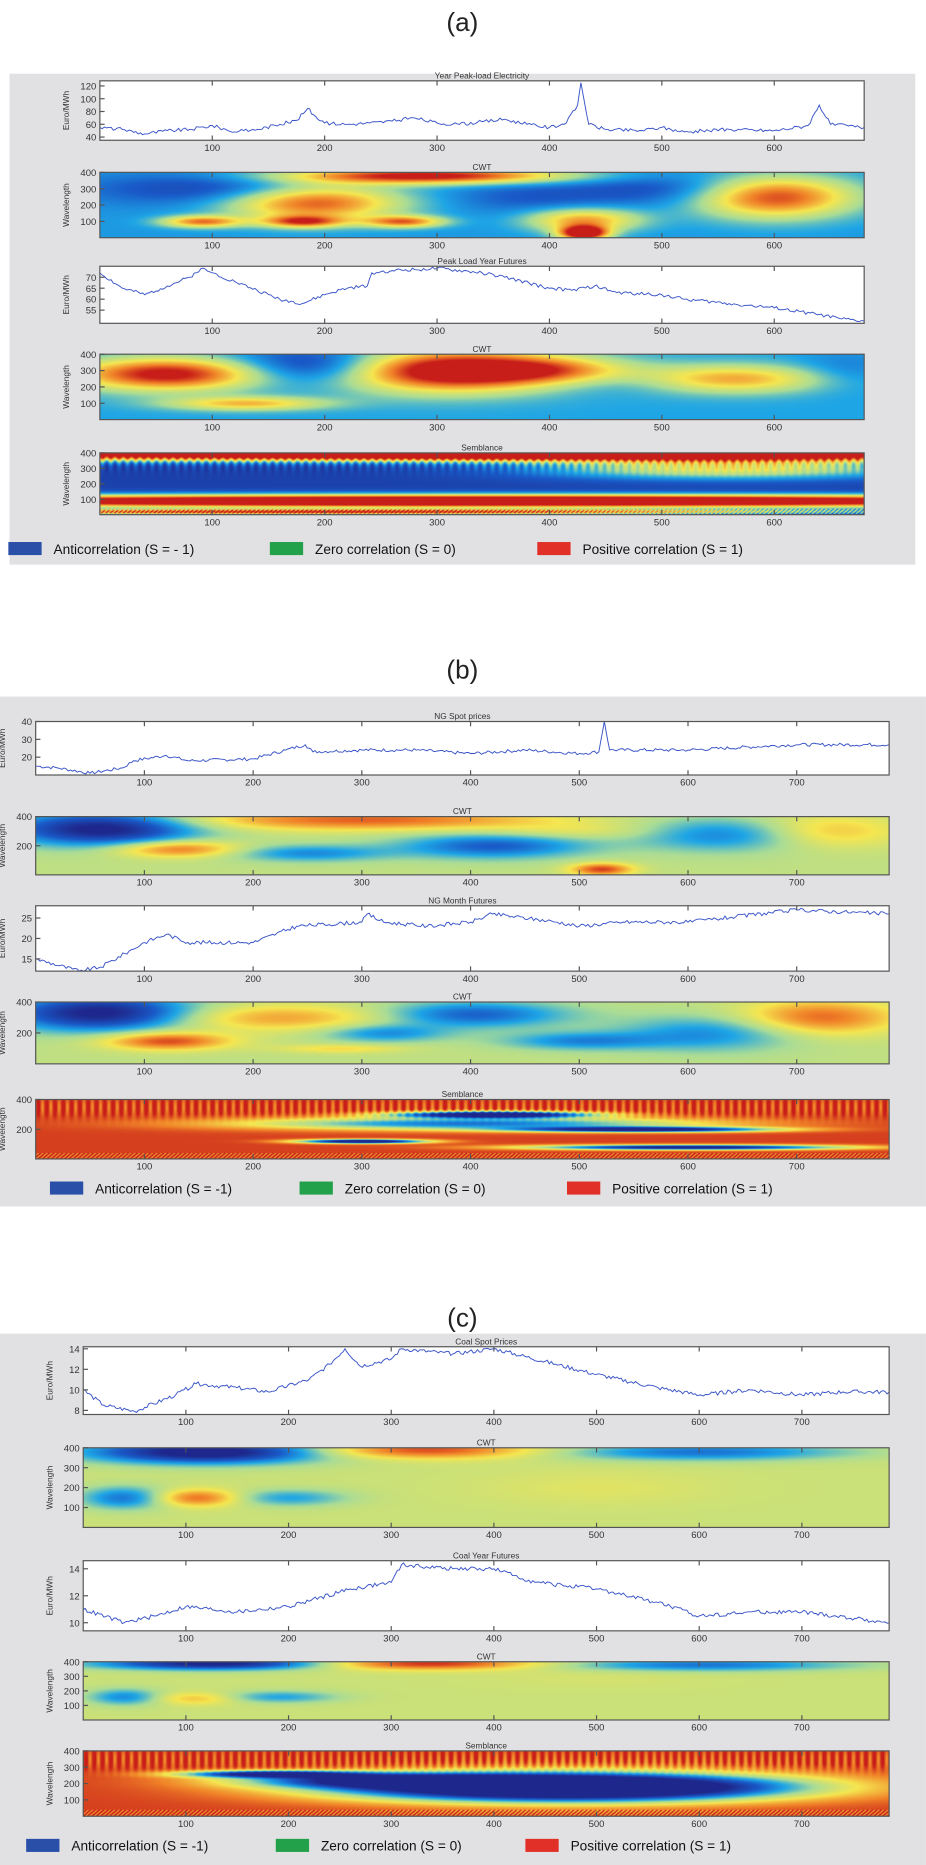 The image size is (926, 1865). I want to click on legend-label: Anticorrelation (S = - 1), so click(124, 549).